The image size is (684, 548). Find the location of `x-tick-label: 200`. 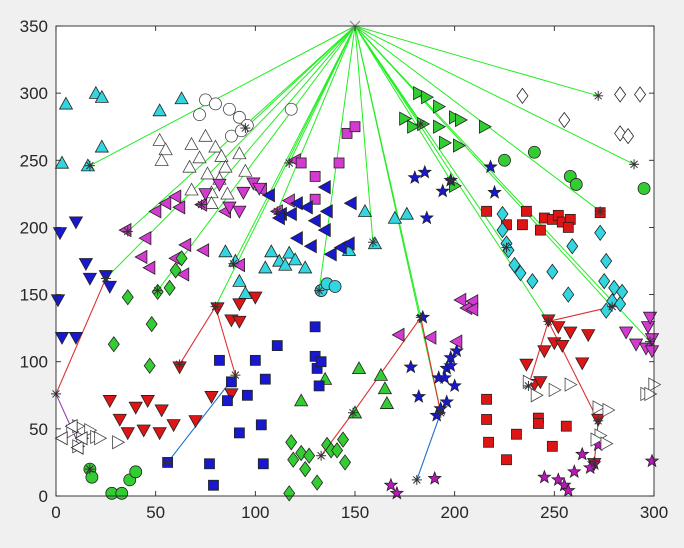

x-tick-label: 200 is located at coordinates (454, 512).